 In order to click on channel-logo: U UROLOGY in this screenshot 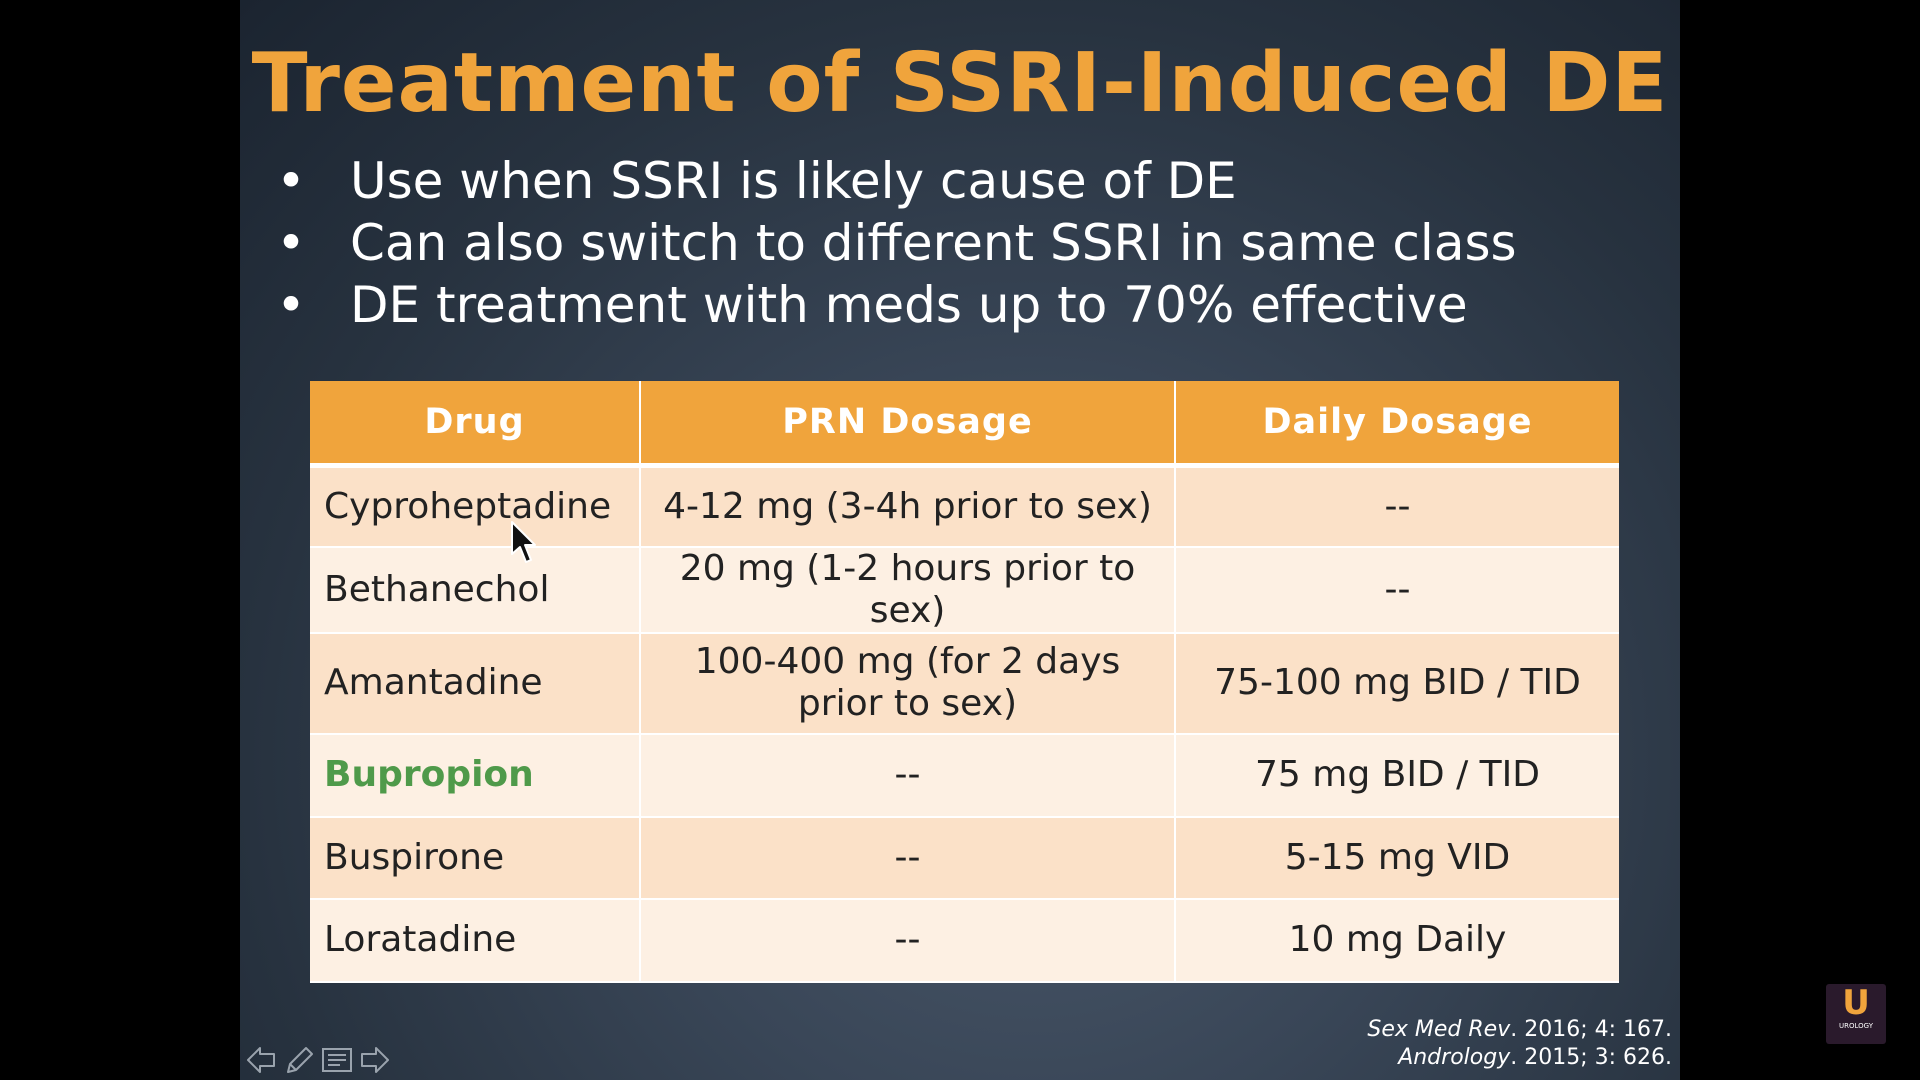, I will do `click(1856, 1014)`.